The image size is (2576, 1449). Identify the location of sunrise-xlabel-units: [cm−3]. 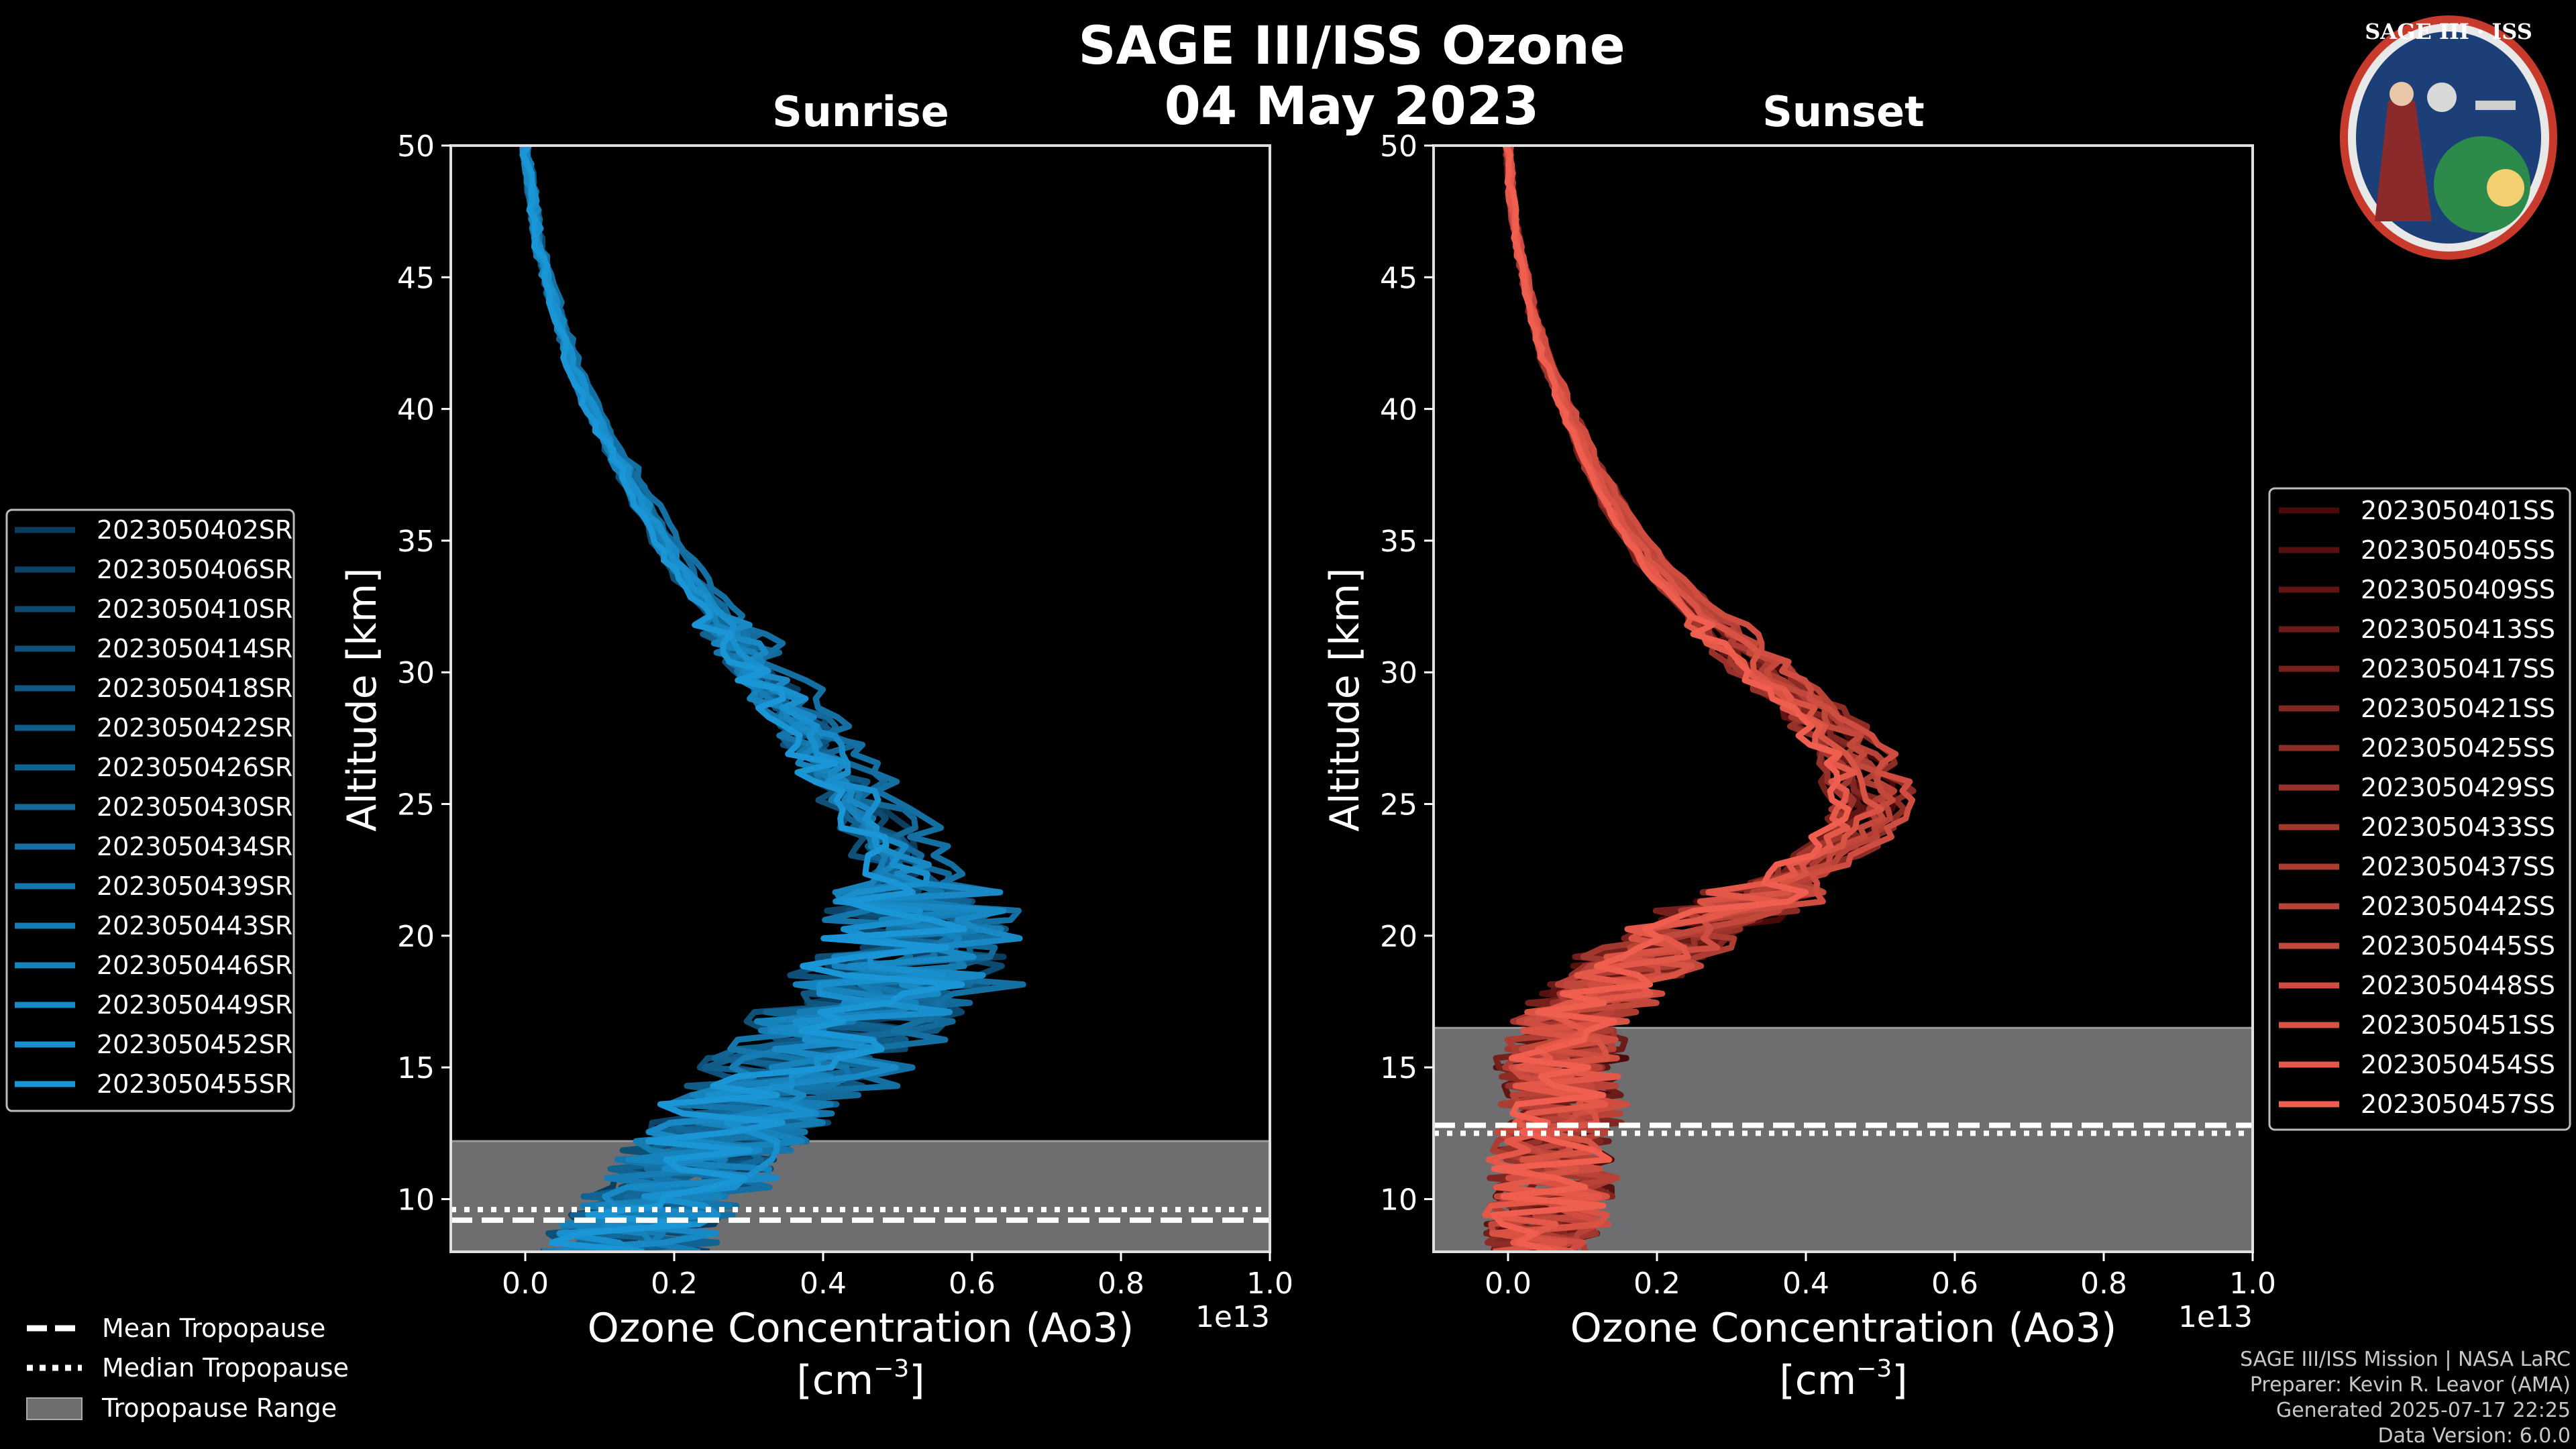
(860, 1379).